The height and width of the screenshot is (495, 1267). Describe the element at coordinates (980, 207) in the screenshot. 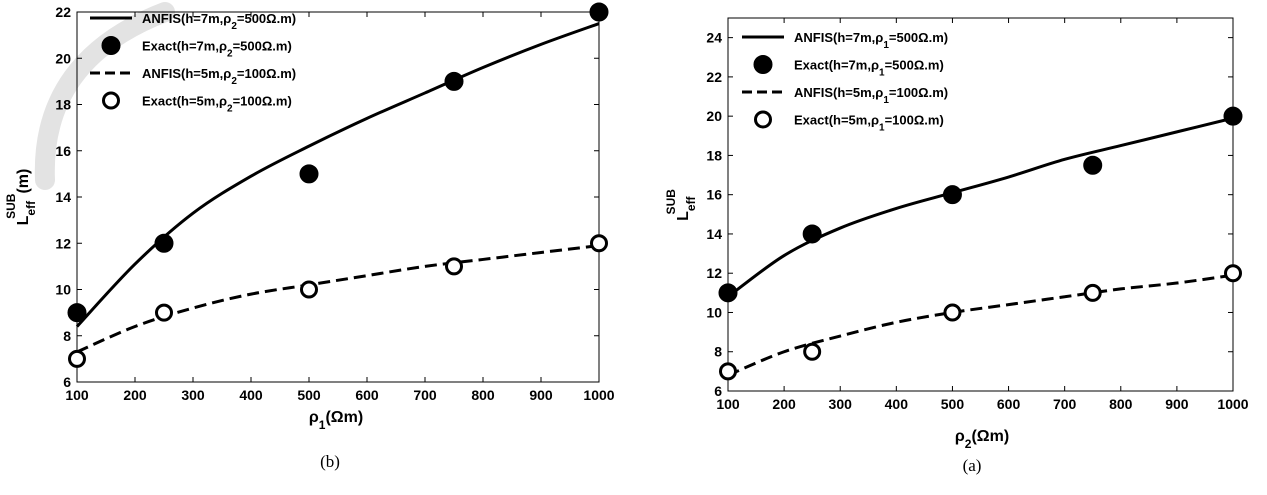

I see `series-line-anfis-h7` at that location.